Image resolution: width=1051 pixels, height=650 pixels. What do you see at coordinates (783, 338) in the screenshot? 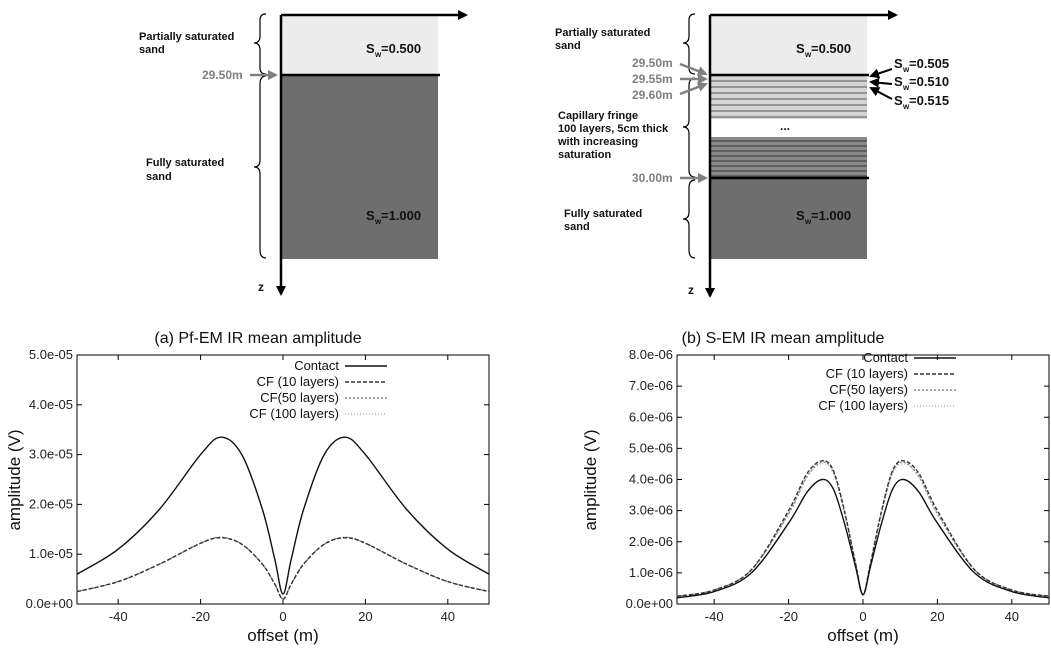
I see `chart-title: (b) S-EM IR mean amplitude` at bounding box center [783, 338].